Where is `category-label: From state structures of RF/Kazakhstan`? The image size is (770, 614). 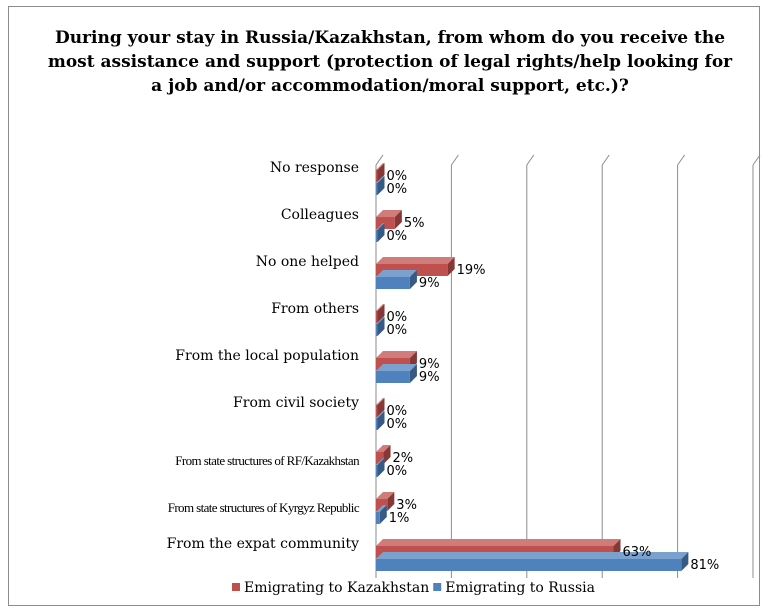
category-label: From state structures of RF/Kazakhstan is located at coordinates (267, 460).